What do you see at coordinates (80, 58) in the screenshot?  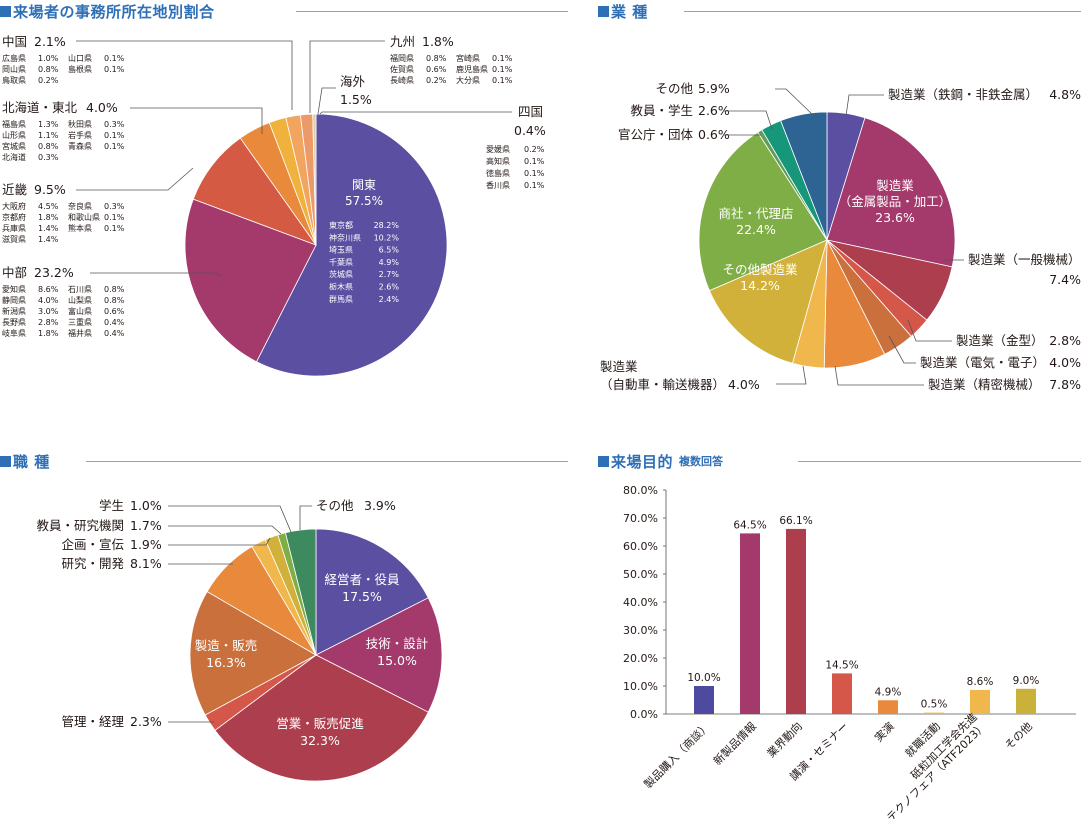 I see `region-pref: 山口県` at bounding box center [80, 58].